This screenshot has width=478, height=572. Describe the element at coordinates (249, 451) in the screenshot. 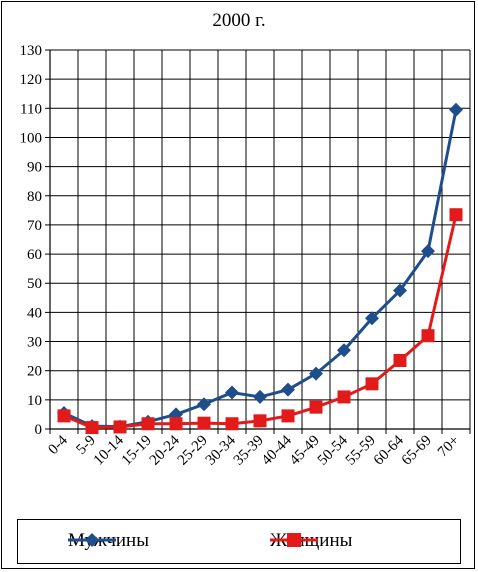

I see `x-tick-label: 35-39` at that location.